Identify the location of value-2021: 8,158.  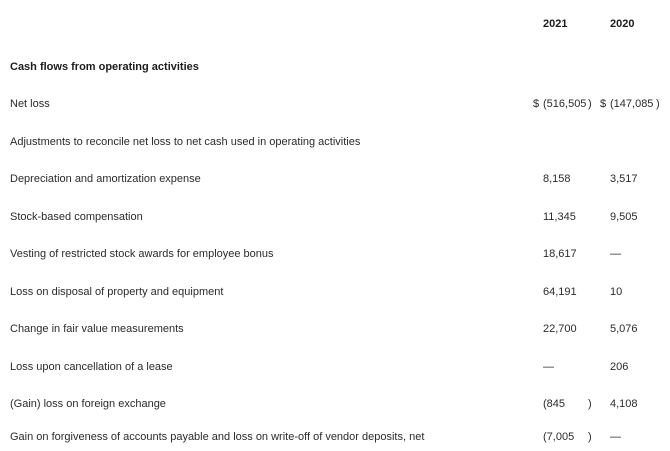
(557, 179).